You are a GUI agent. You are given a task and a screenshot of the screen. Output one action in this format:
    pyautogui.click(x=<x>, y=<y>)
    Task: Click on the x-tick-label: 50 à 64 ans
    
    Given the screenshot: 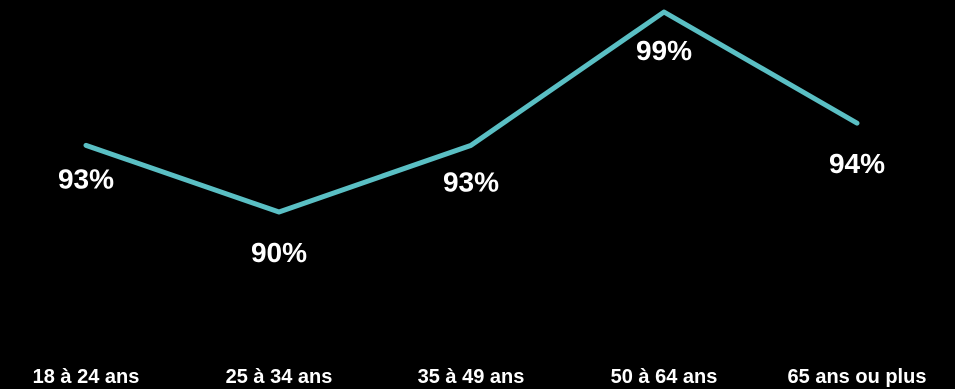 What is the action you would take?
    pyautogui.click(x=664, y=377)
    